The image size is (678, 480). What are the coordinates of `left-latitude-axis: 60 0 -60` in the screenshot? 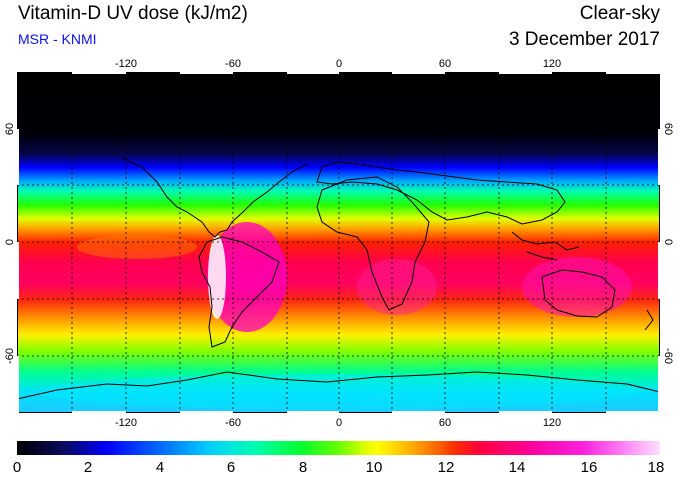 It's located at (10, 243).